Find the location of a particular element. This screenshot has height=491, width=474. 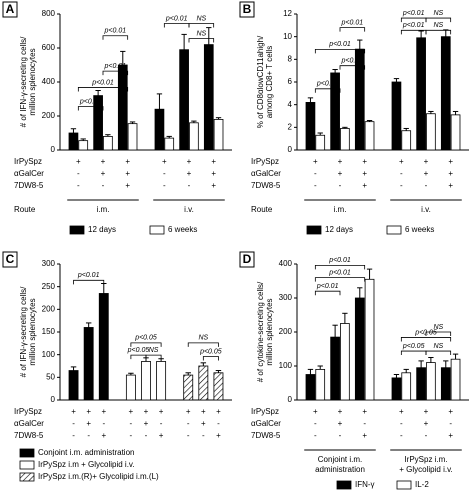

y-tick-label: 10 is located at coordinates (287, 36).